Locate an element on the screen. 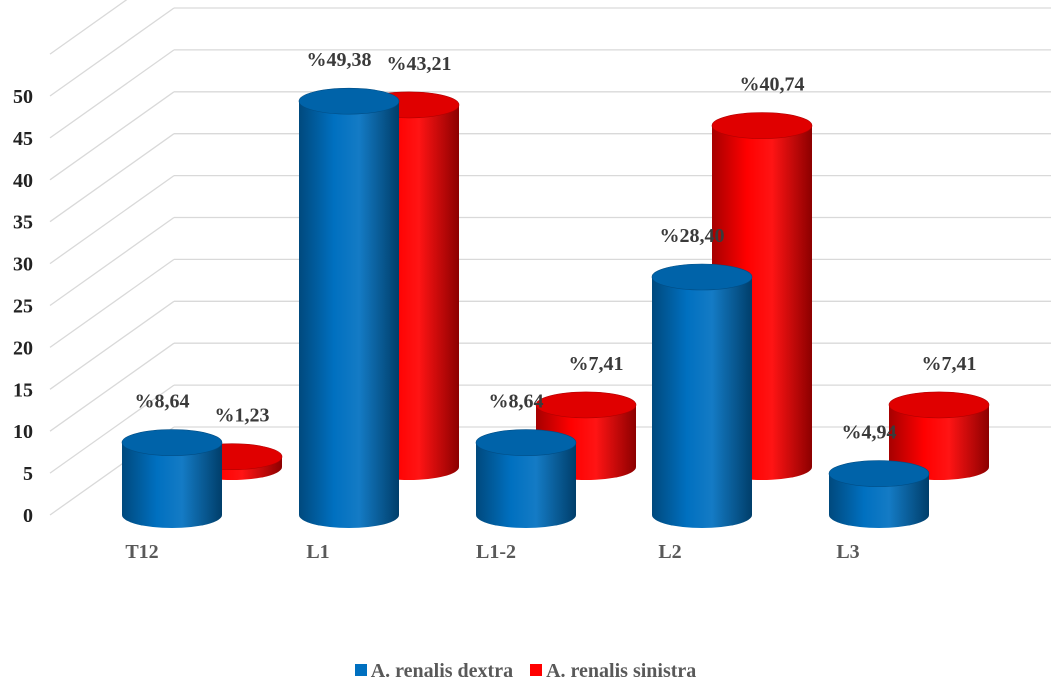 The image size is (1051, 689). y-tick-label: 35 is located at coordinates (23, 223).